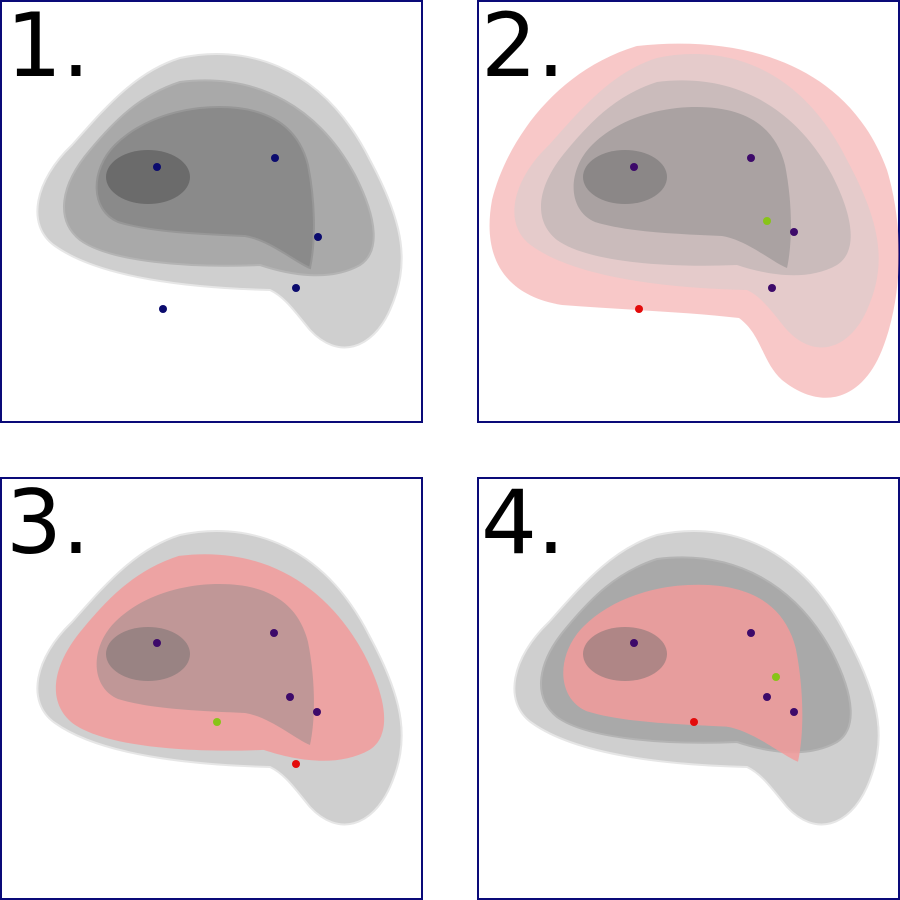  Describe the element at coordinates (523, 48) in the screenshot. I see `panel-2-label: 2.` at that location.